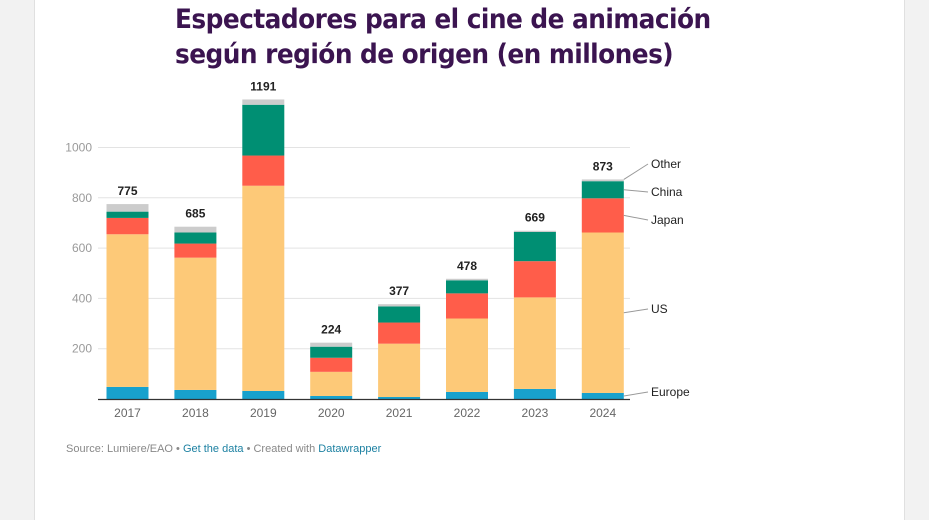  Describe the element at coordinates (331, 330) in the screenshot. I see `total-label: 224` at that location.